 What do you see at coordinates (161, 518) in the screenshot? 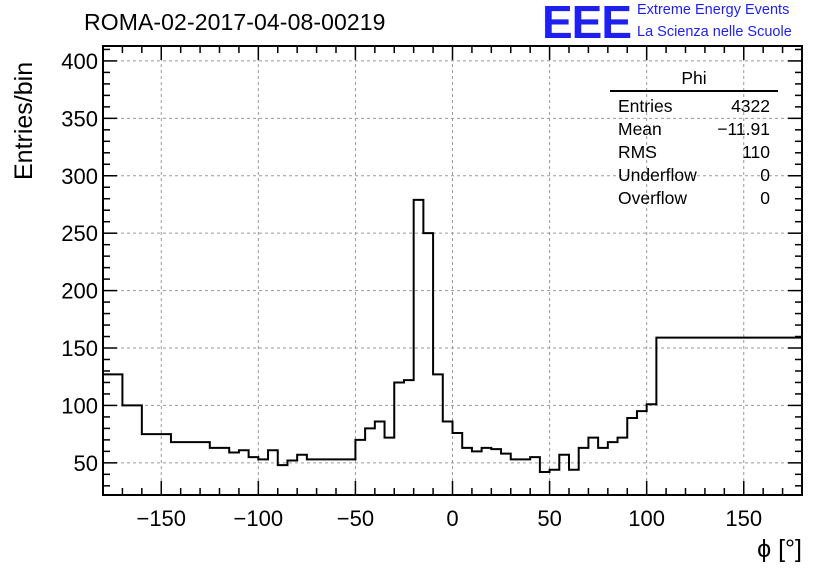
I see `x-tick-label: −150` at bounding box center [161, 518].